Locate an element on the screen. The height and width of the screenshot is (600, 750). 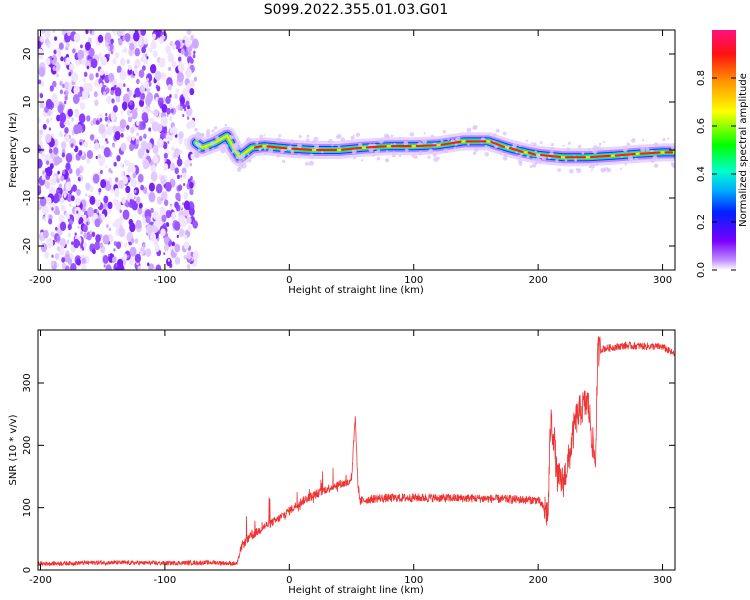
colorbar-tick-label: 0.2 is located at coordinates (701, 222).